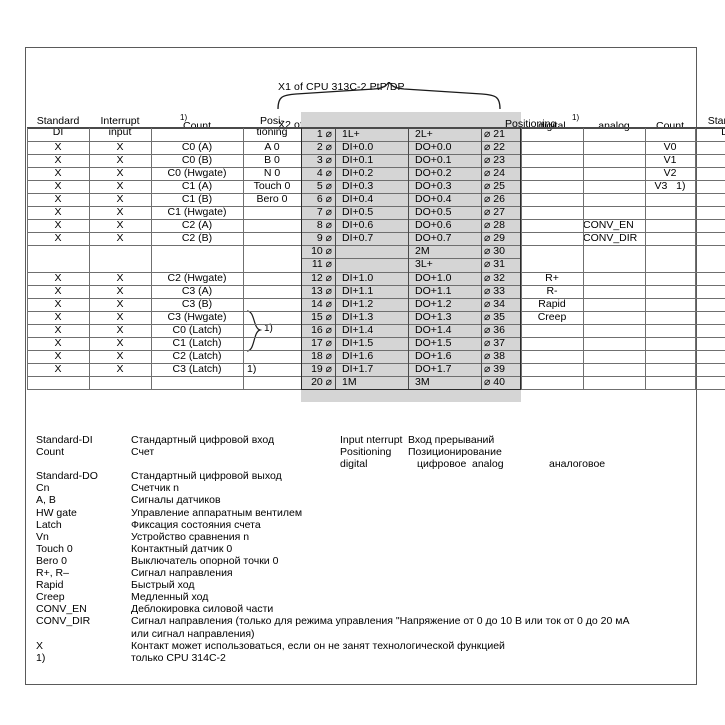 Image resolution: width=725 pixels, height=725 pixels. What do you see at coordinates (358, 212) in the screenshot?
I see `signal-left-7: DI+0.5` at bounding box center [358, 212].